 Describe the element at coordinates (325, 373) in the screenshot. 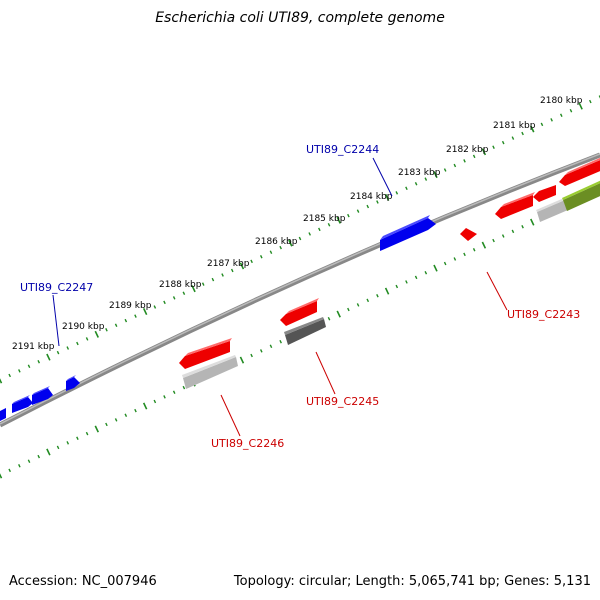

I see `leader-line-utc2245` at that location.